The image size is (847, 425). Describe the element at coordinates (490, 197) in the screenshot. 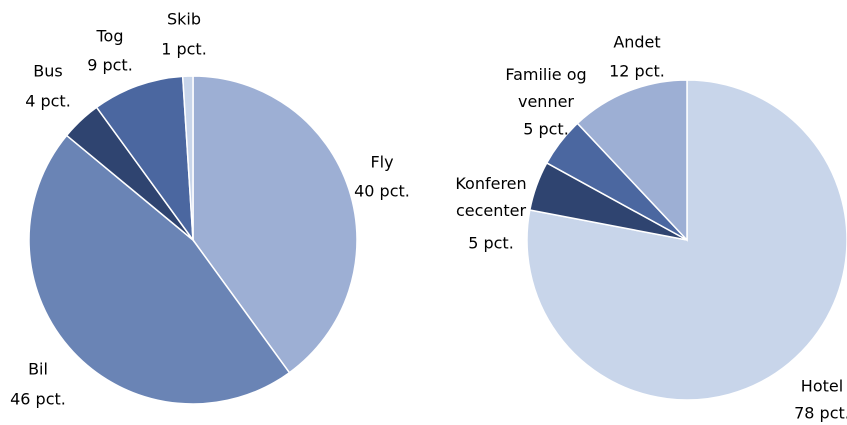

I see `slice-label: Konferen cecenter` at that location.